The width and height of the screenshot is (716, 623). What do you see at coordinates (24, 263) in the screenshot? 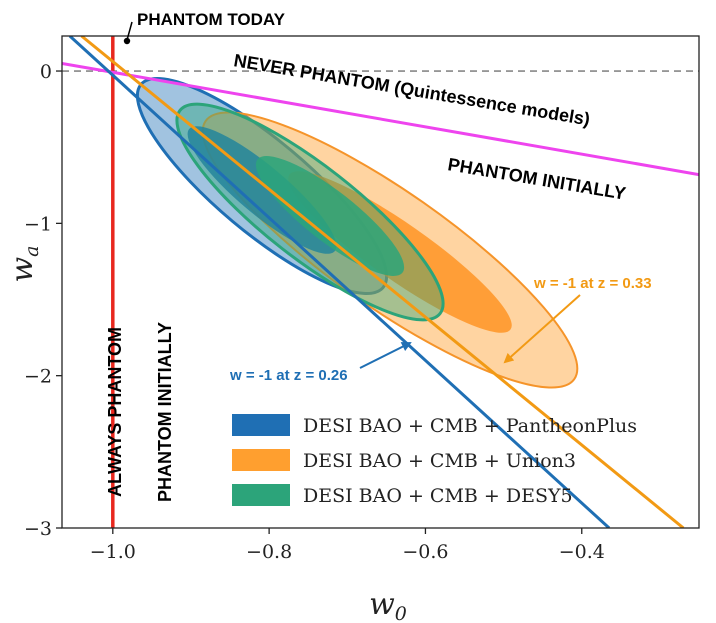
I see `y-axis-label: wa` at bounding box center [24, 263].